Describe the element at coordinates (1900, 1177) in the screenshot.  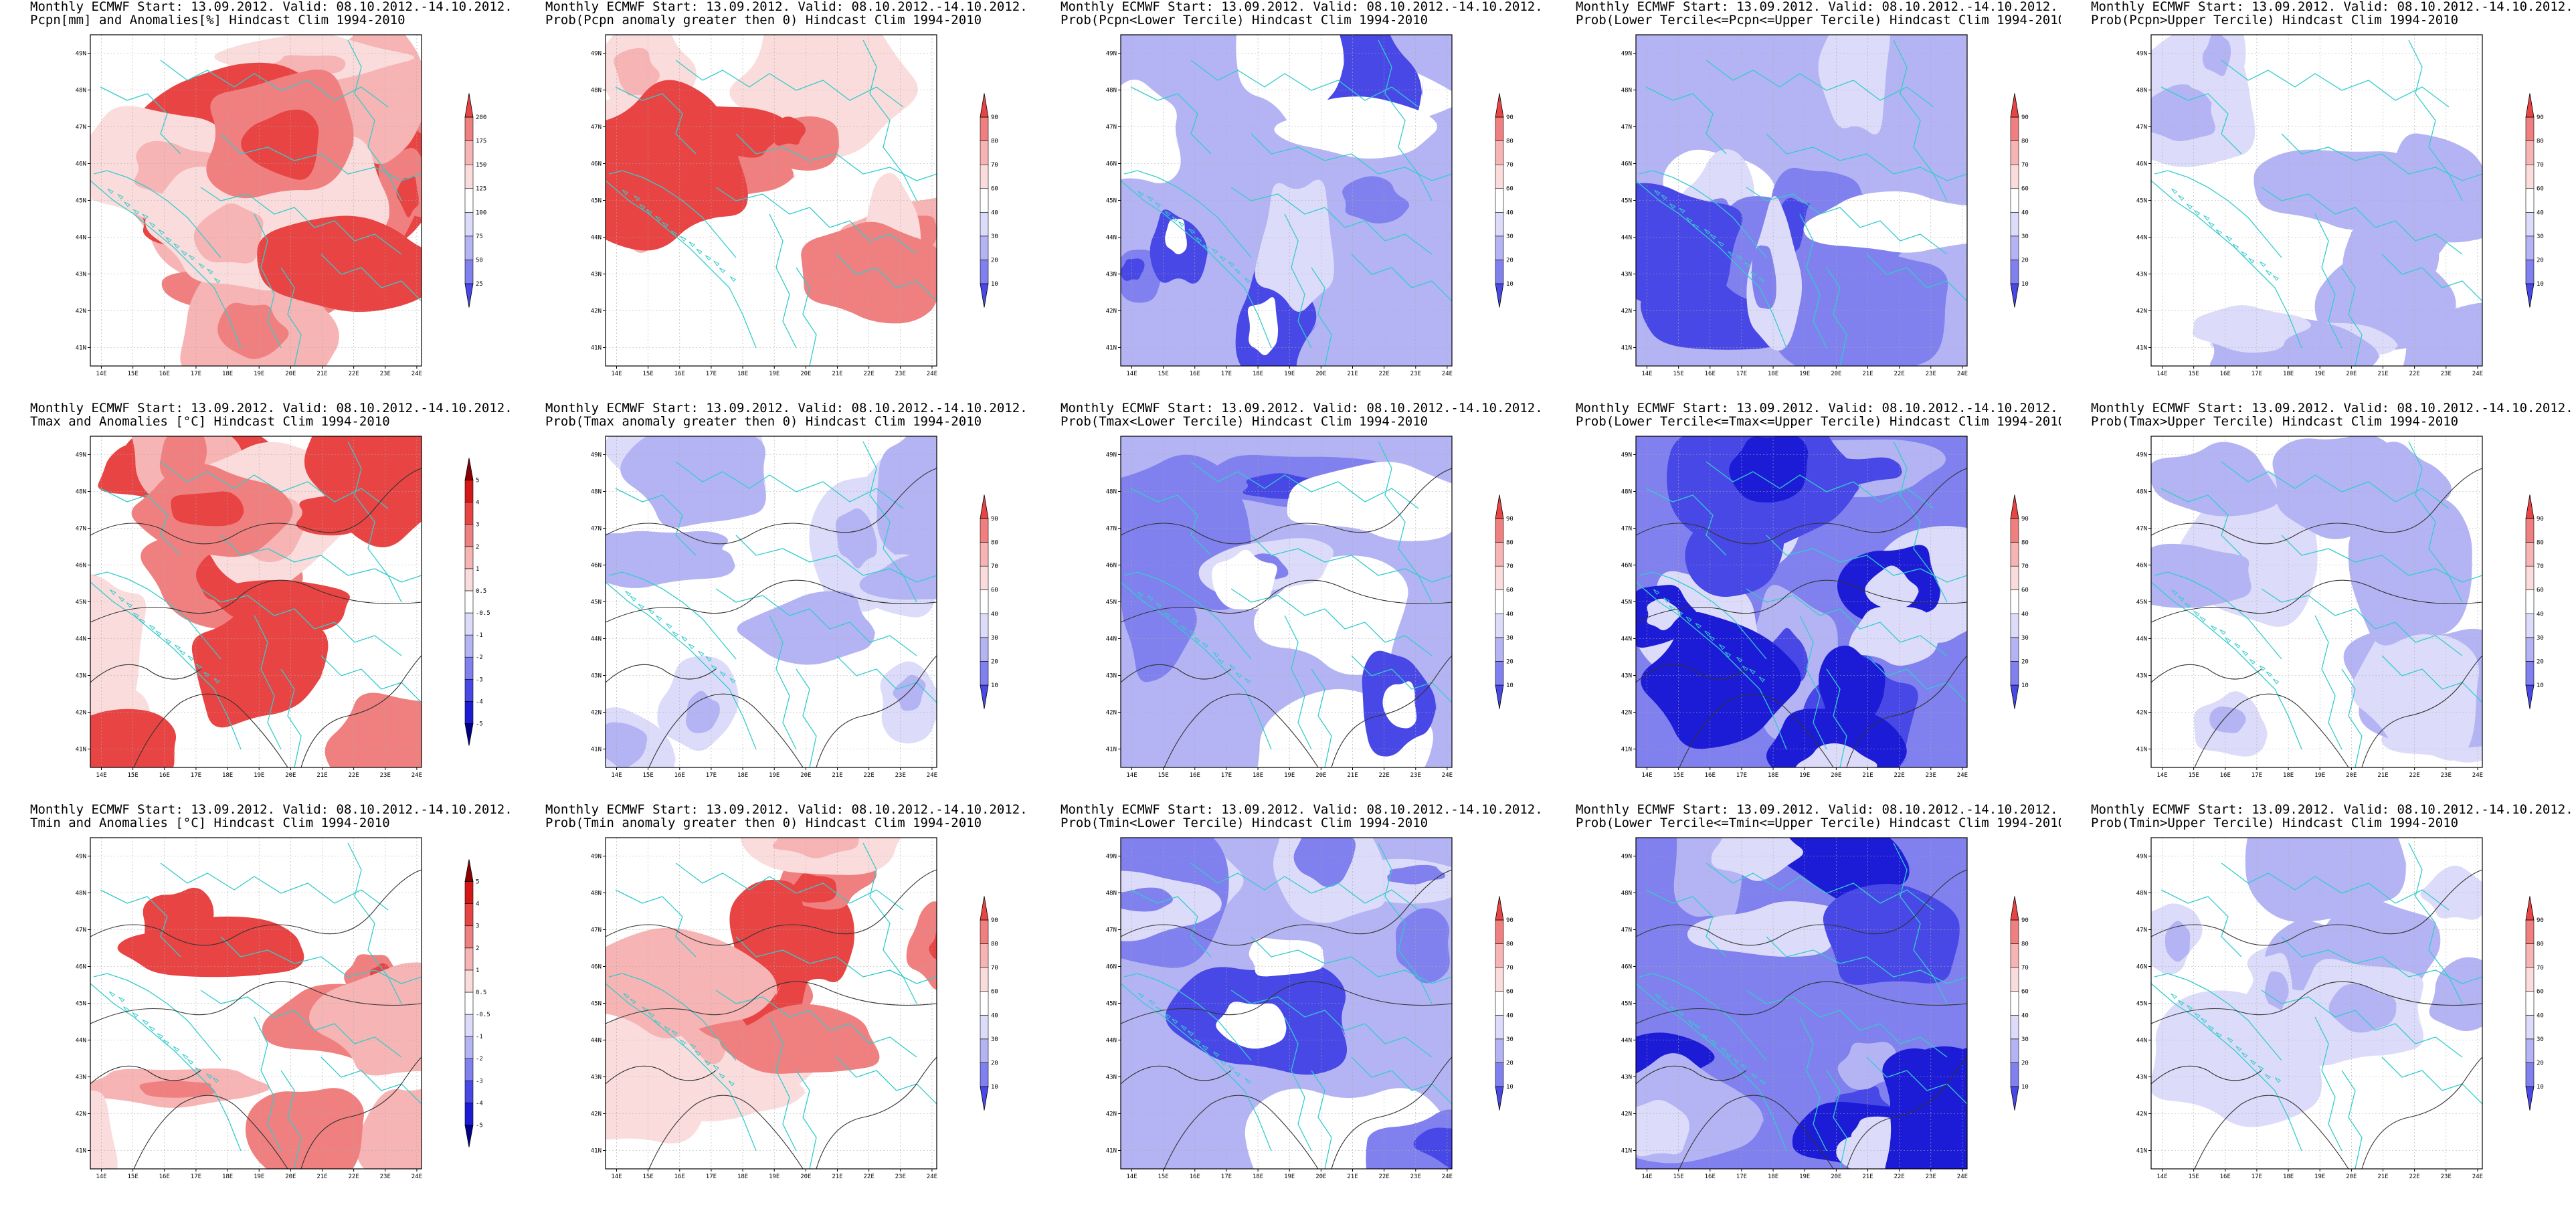
I see `longitude-label: 22E` at that location.